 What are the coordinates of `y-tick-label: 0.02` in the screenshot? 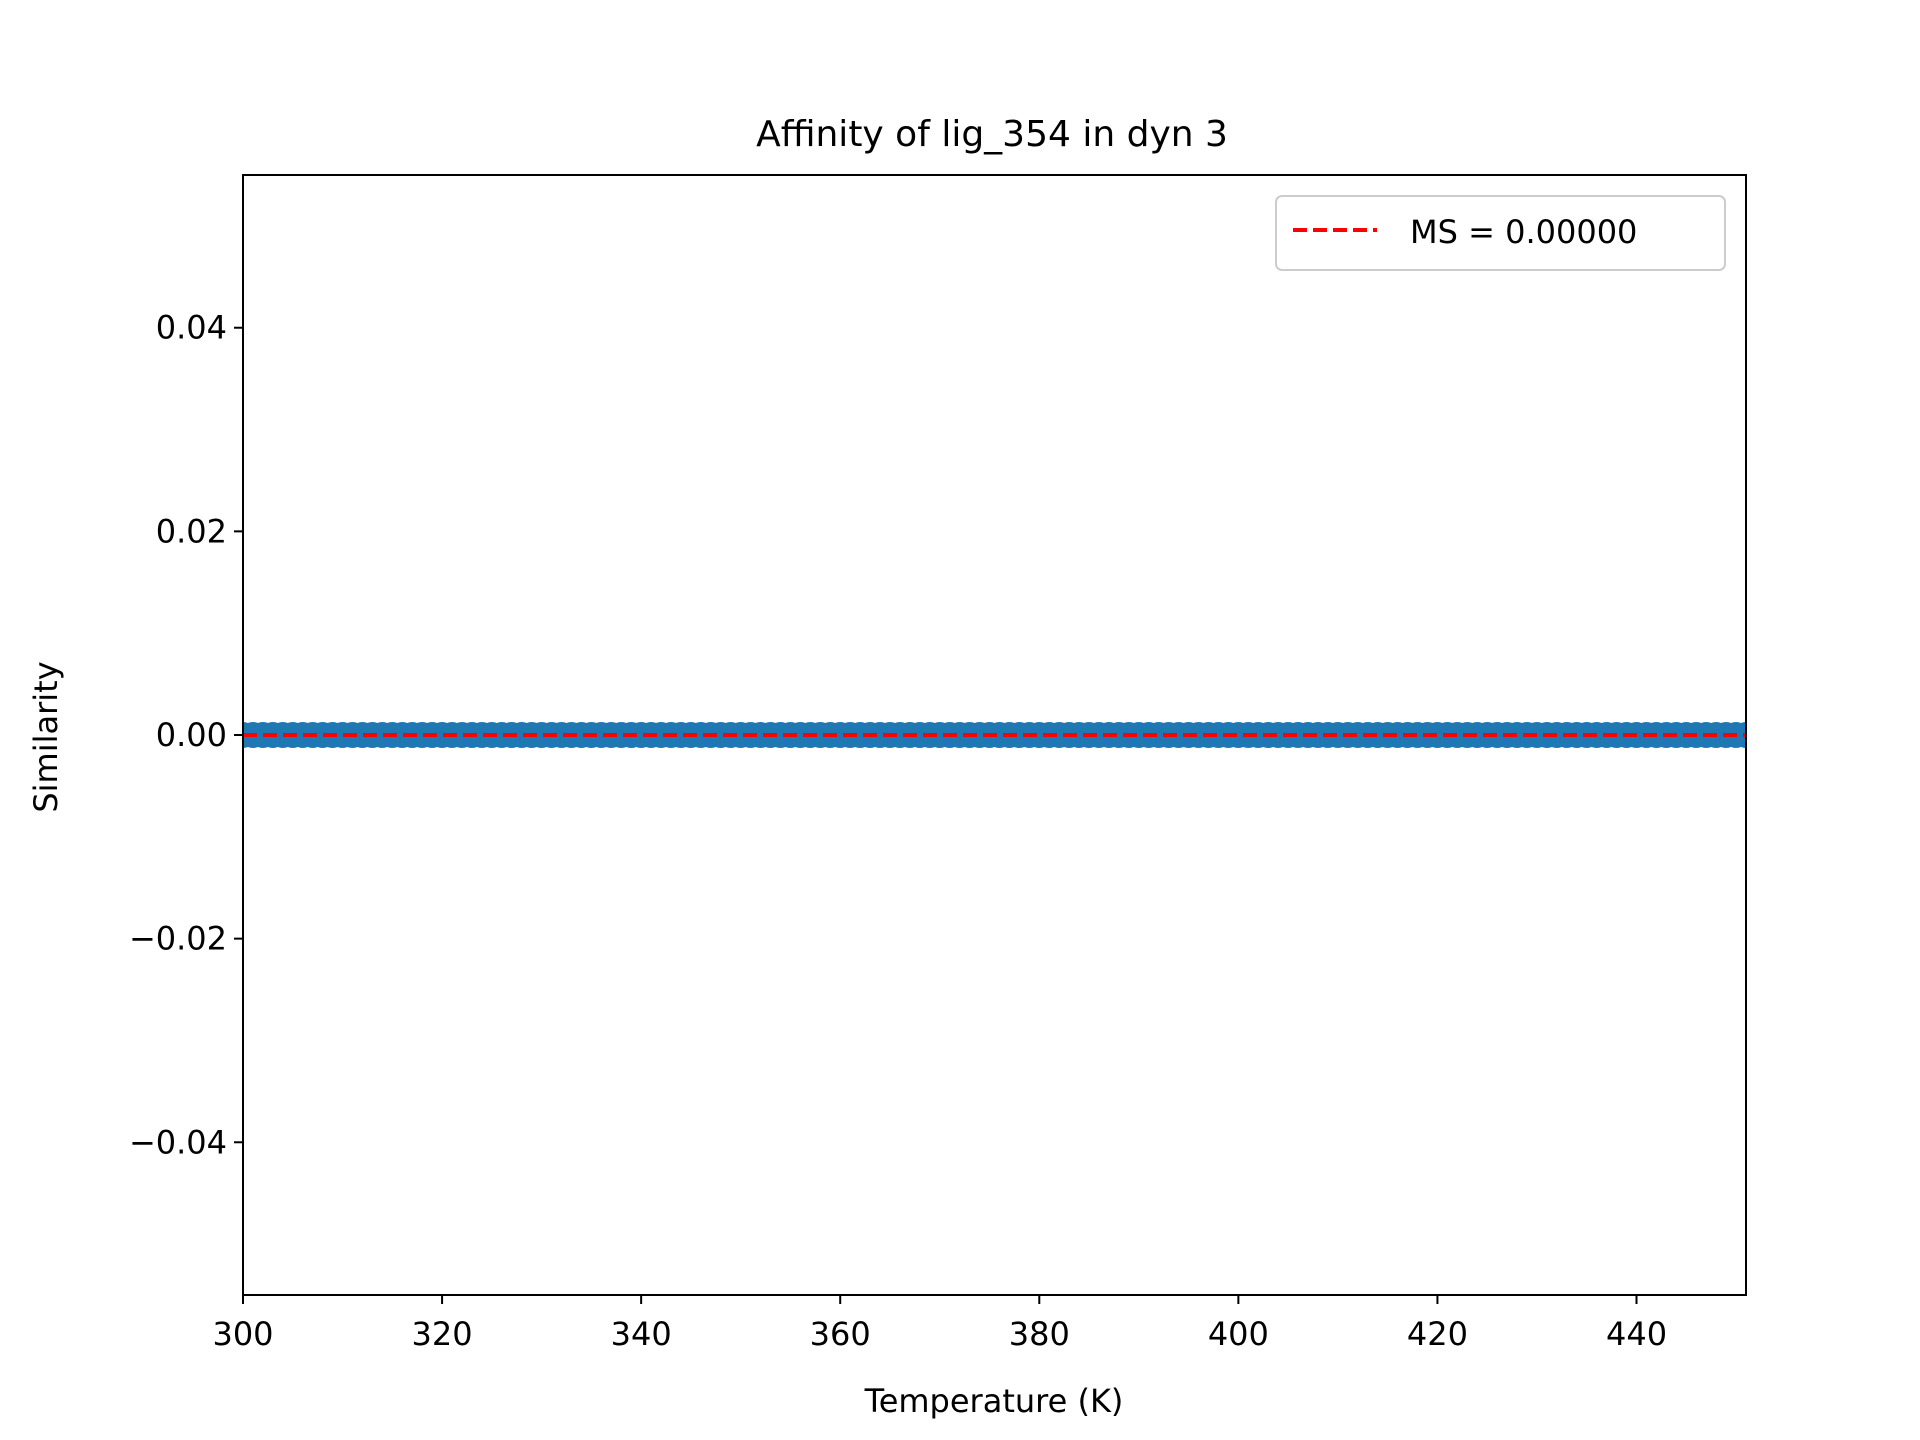 It's located at (191, 531).